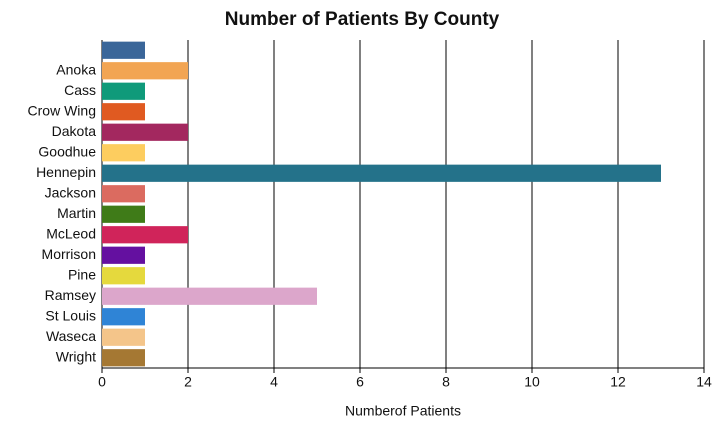 The width and height of the screenshot is (717, 424). Describe the element at coordinates (62, 110) in the screenshot. I see `y-tick-label: Crow Wing` at that location.